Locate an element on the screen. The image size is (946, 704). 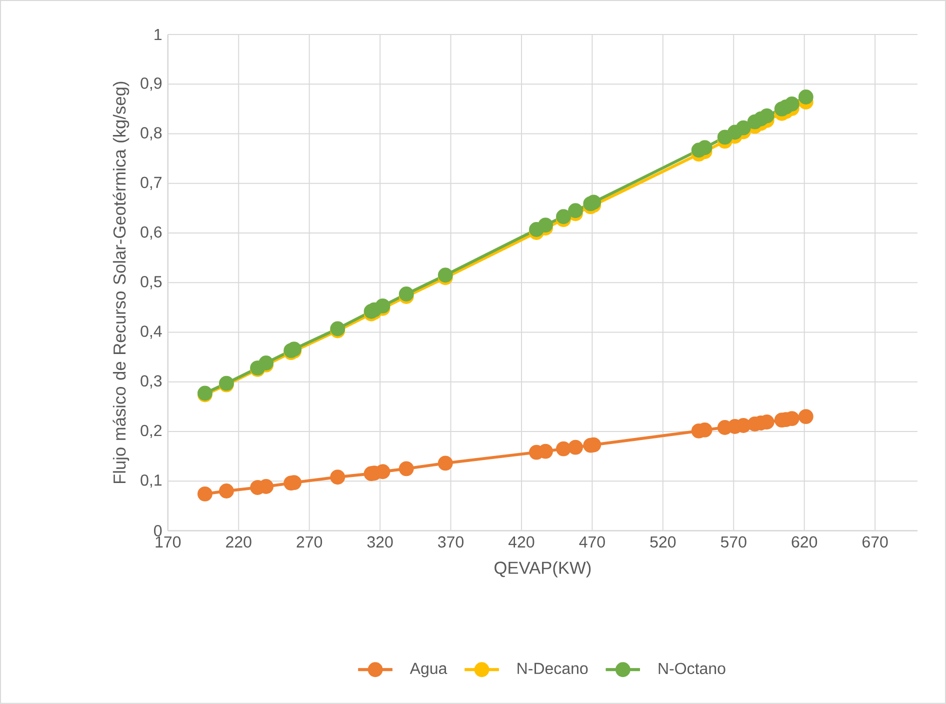
y-tick-label: 0,3 is located at coordinates (151, 381).